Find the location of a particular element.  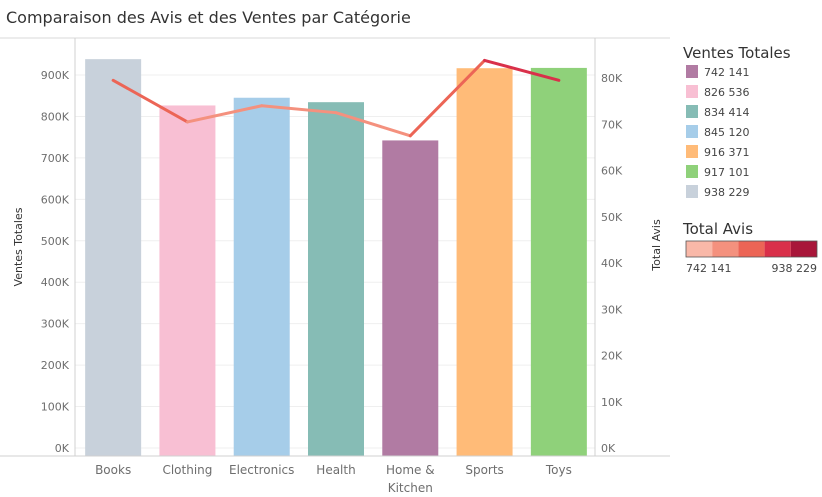

legend-reviews-min: 742 141 is located at coordinates (709, 268).